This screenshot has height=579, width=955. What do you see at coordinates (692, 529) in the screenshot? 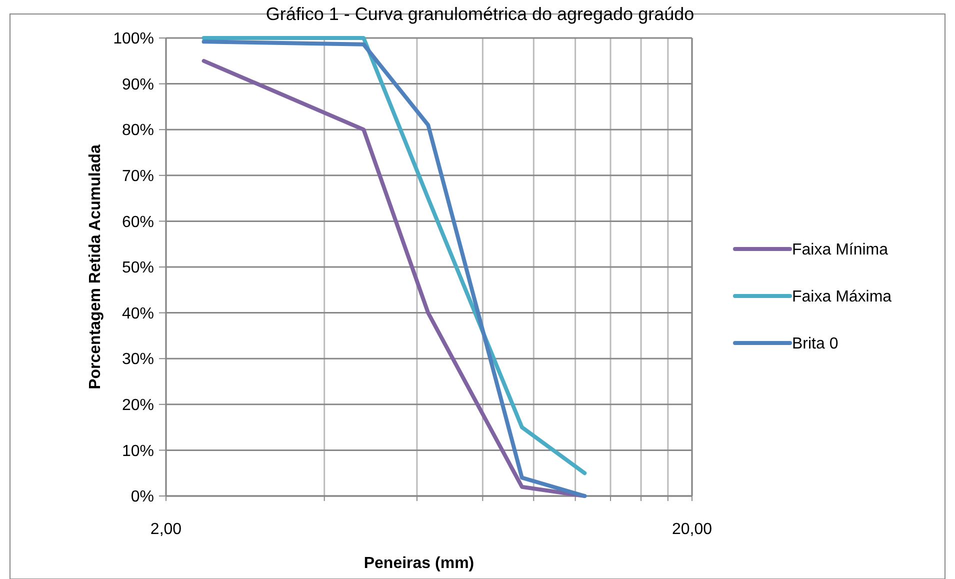
I see `x-tick-label: 20,00` at bounding box center [692, 529].